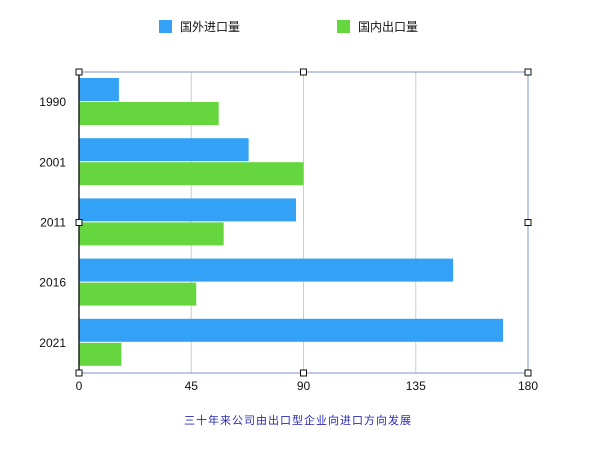  What do you see at coordinates (298, 420) in the screenshot?
I see `chart-caption: 三十年来公司由出口型企业向进口方向发展` at bounding box center [298, 420].